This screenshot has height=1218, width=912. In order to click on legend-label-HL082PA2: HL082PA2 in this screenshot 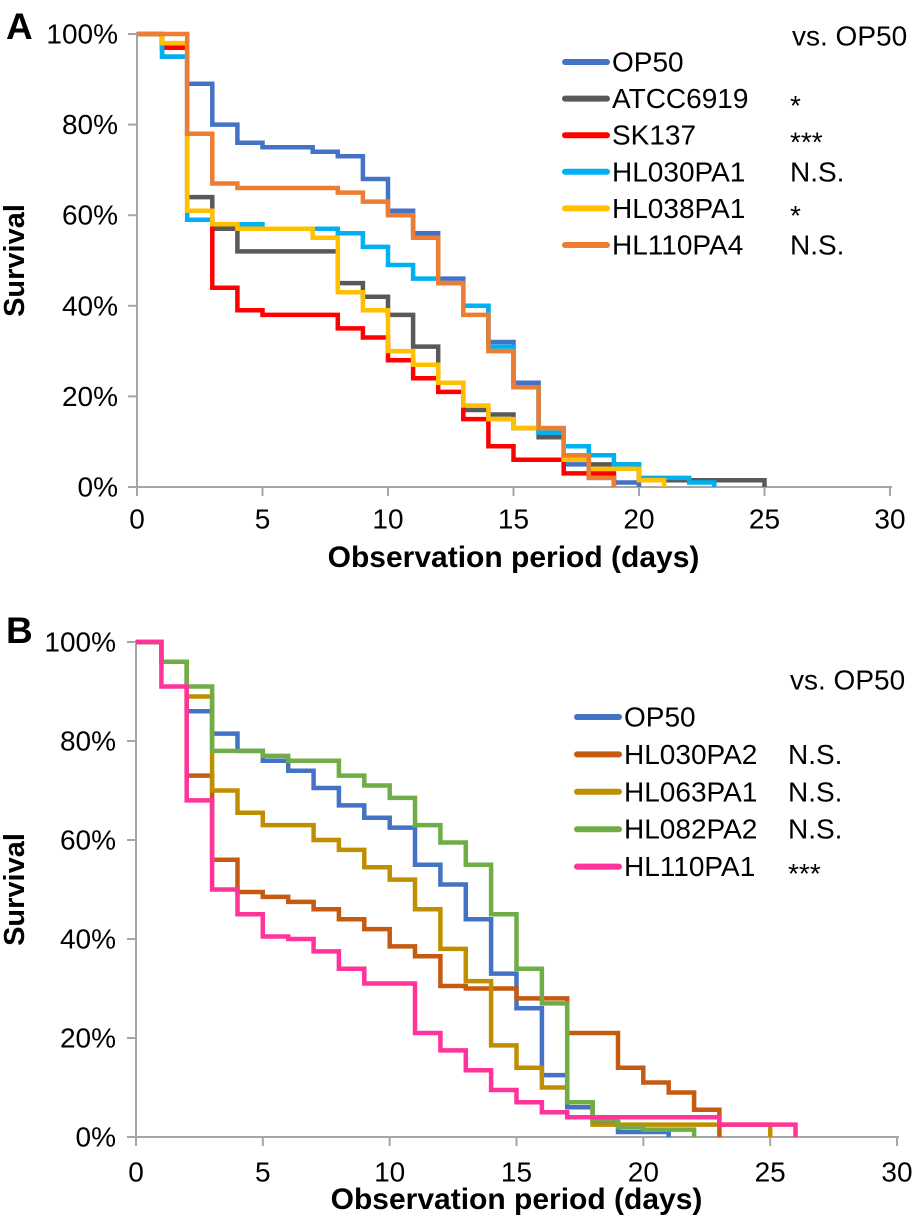, I will do `click(690, 829)`.